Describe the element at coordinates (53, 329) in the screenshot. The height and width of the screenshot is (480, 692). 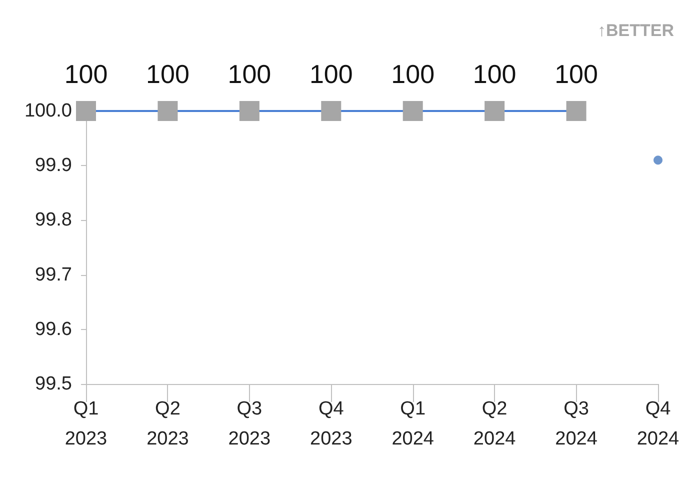
I see `y-tick-label: 99.6` at that location.